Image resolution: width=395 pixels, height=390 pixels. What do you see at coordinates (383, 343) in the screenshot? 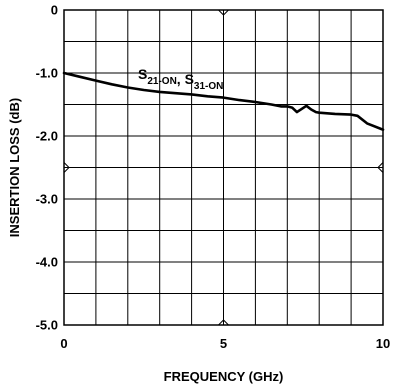
I see `x-tick-label: 10` at bounding box center [383, 343].